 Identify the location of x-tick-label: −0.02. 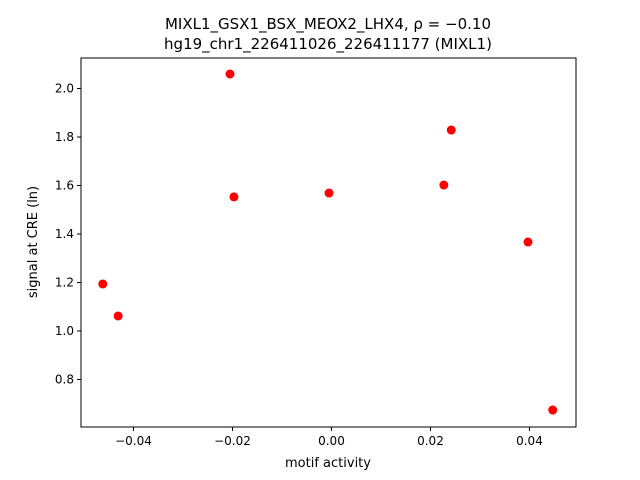
(232, 441).